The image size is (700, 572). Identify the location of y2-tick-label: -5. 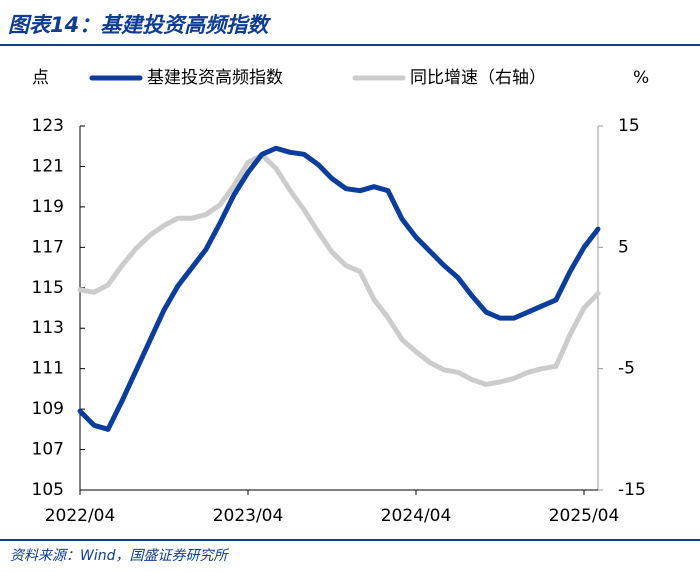
(626, 369).